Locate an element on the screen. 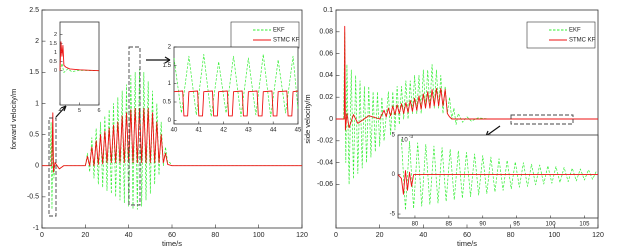 The height and width of the screenshot is (250, 633). x-tick-label: 45 is located at coordinates (298, 131).